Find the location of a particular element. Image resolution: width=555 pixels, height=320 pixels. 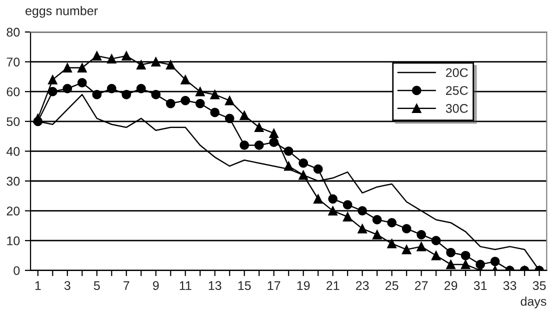

x-tick-label: 35 is located at coordinates (539, 285).